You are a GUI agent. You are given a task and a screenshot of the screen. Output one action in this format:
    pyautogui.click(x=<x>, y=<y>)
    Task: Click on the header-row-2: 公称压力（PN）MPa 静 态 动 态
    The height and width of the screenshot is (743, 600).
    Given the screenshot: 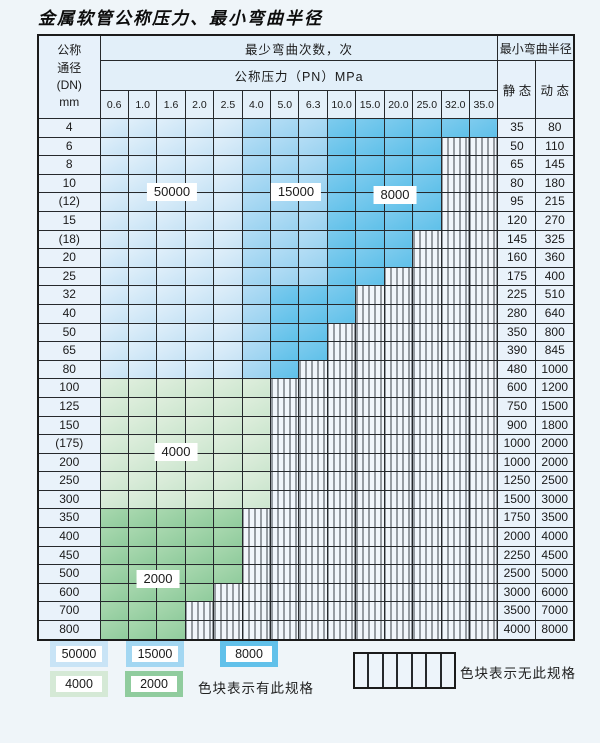 What is the action you would take?
    pyautogui.click(x=306, y=89)
    